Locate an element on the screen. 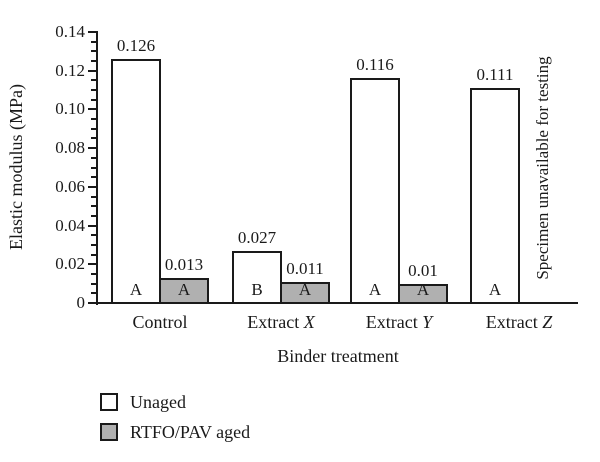 The image size is (600, 462). legend-swatch-unaged is located at coordinates (109, 402).